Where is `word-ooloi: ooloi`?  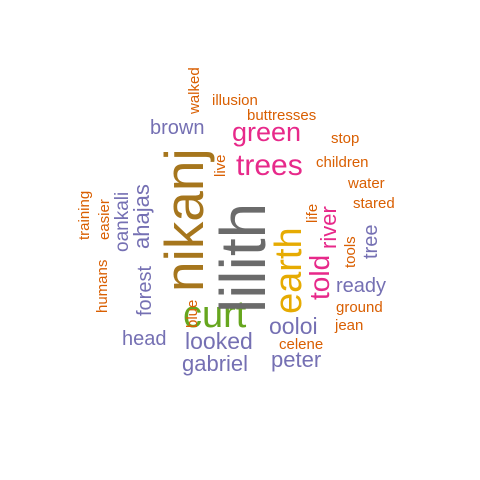
word-ooloi: ooloi is located at coordinates (293, 326).